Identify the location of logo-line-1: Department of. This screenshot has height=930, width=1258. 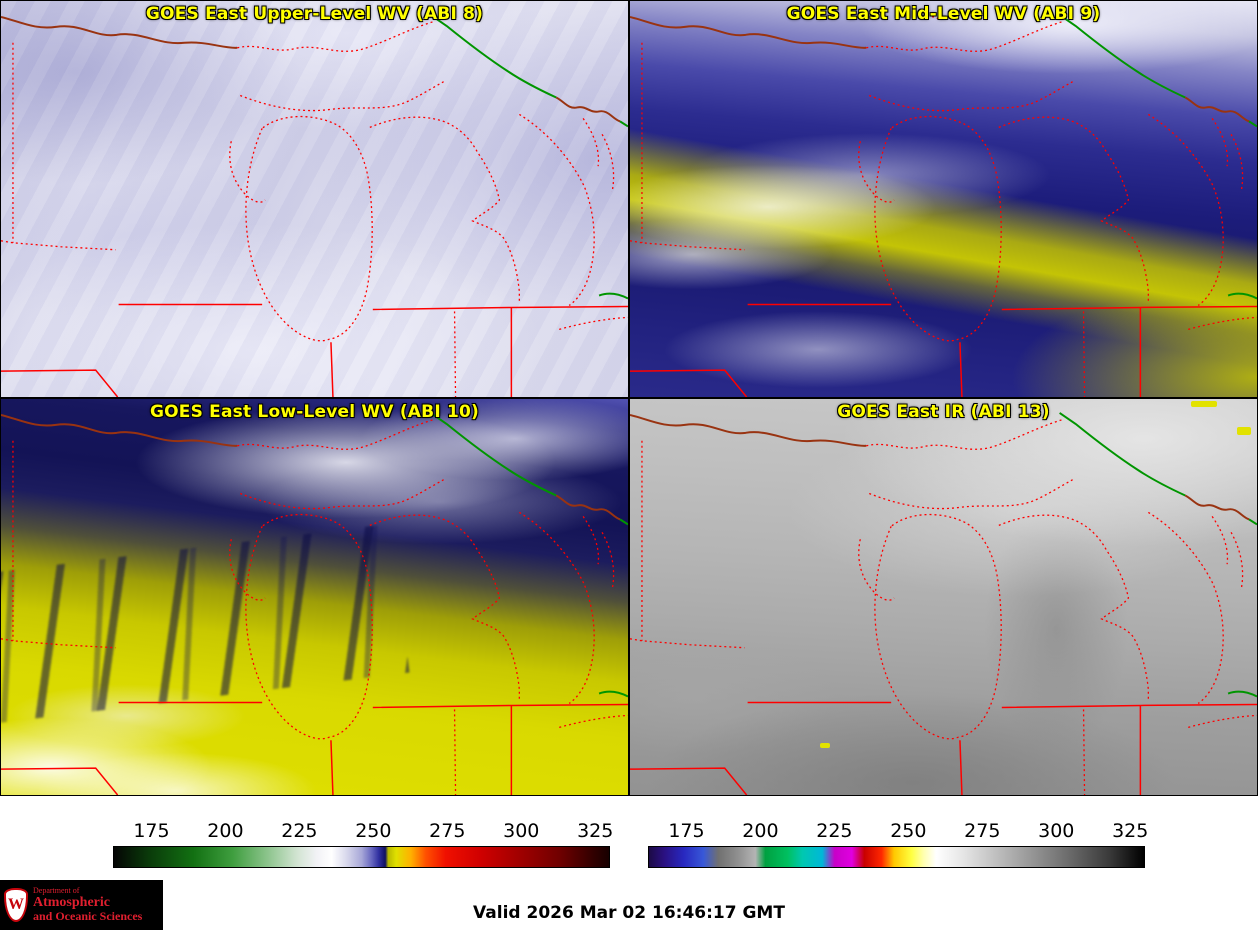
(56, 891).